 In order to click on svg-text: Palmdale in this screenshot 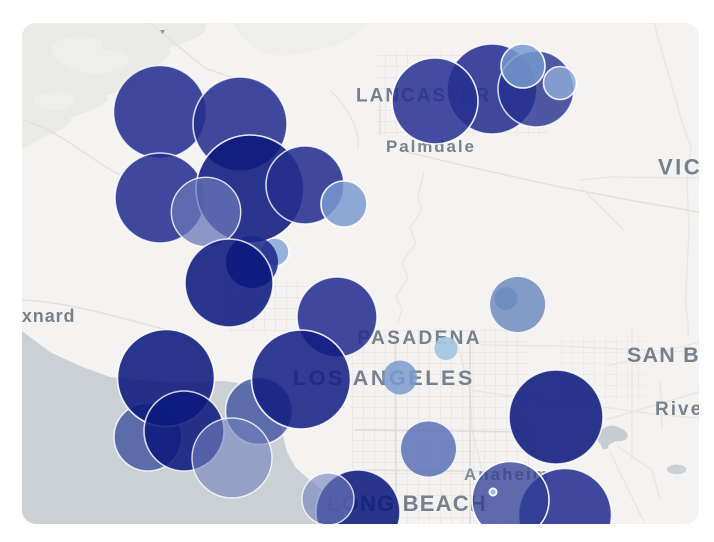, I will do `click(431, 146)`.